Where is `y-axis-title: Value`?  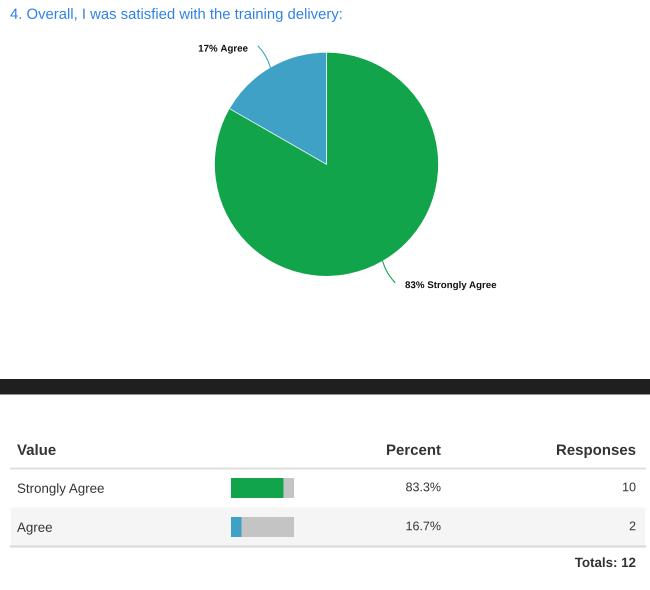 y-axis-title: Value is located at coordinates (36, 450).